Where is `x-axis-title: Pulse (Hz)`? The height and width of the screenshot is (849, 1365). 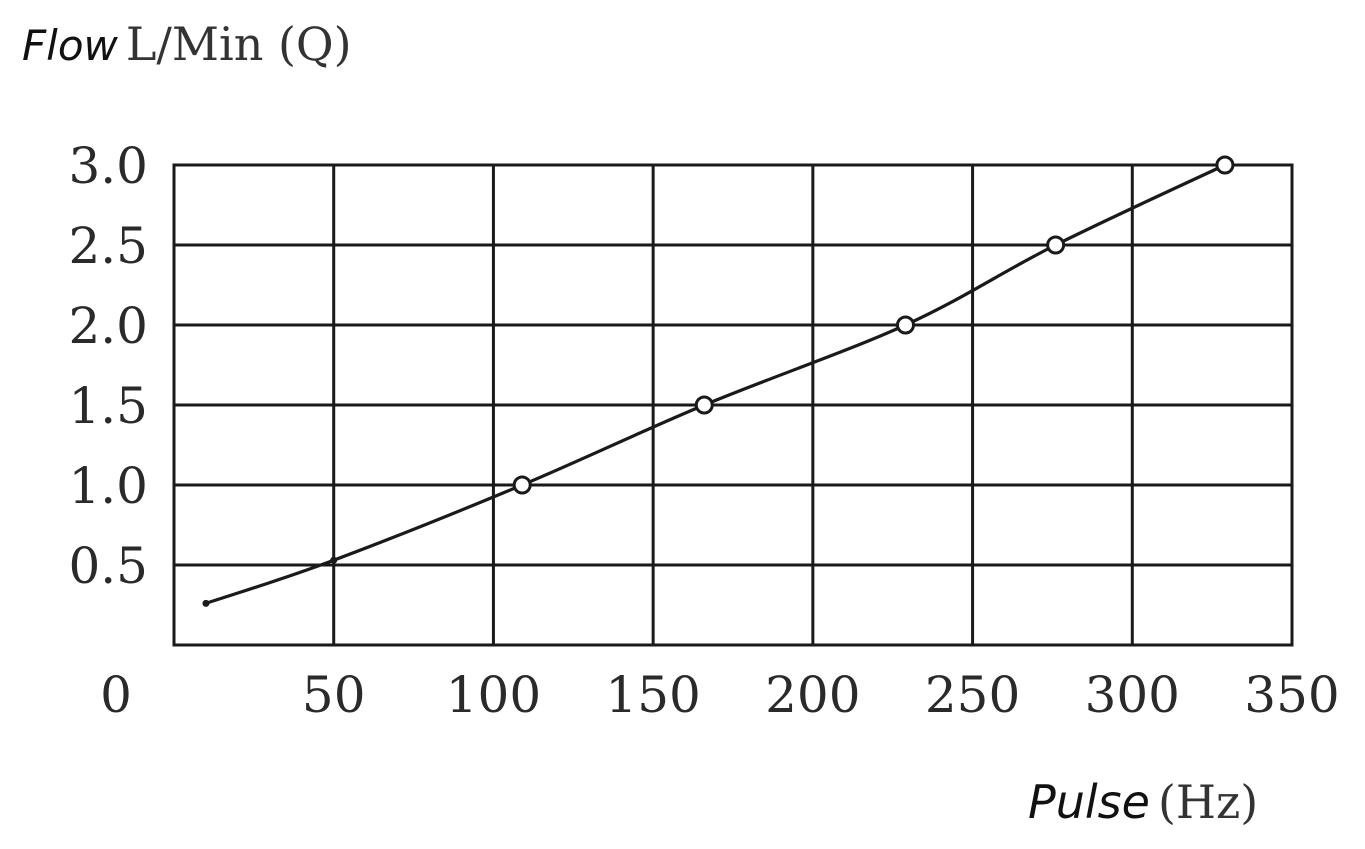
x-axis-title: Pulse (Hz) is located at coordinates (1143, 802).